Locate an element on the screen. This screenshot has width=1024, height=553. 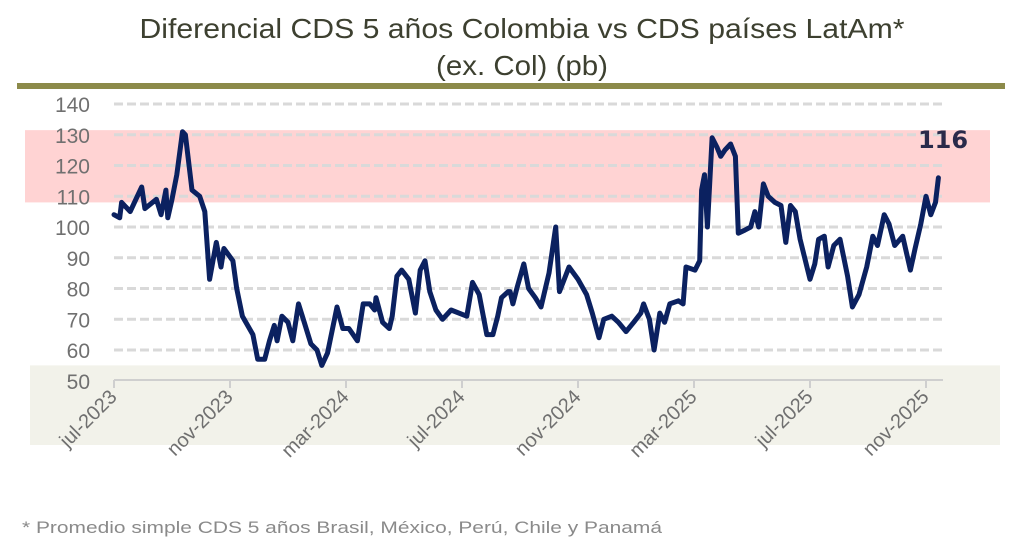
low-band is located at coordinates (515, 405).